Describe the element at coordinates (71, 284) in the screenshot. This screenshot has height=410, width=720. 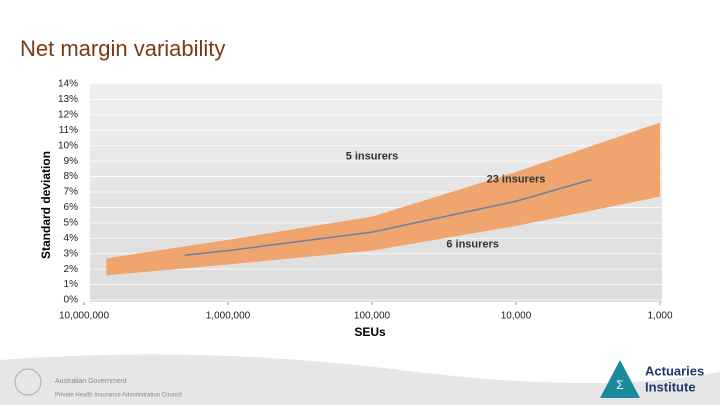
I see `y-tick-label: 1%` at that location.